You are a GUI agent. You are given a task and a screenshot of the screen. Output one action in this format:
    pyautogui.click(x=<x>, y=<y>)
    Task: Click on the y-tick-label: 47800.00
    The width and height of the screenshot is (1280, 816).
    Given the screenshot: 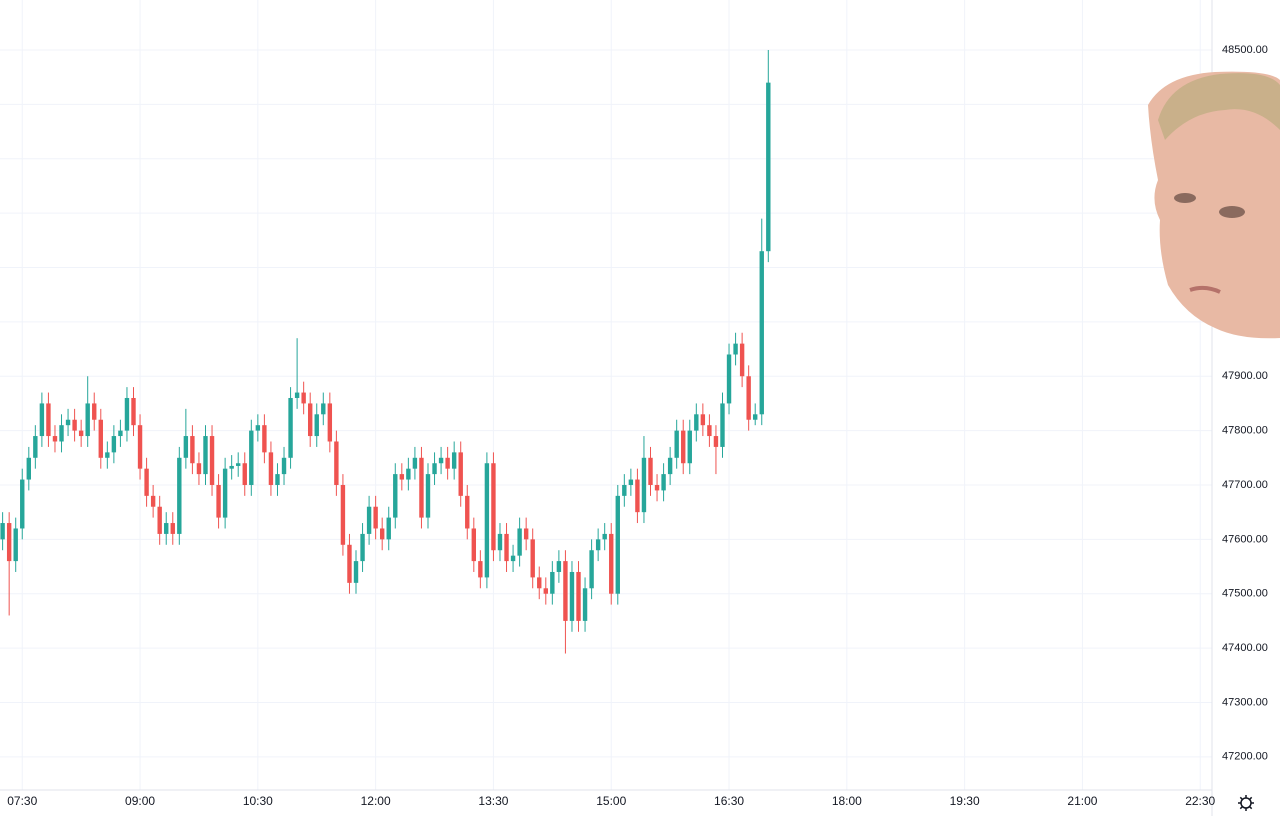 What is the action you would take?
    pyautogui.click(x=1245, y=431)
    